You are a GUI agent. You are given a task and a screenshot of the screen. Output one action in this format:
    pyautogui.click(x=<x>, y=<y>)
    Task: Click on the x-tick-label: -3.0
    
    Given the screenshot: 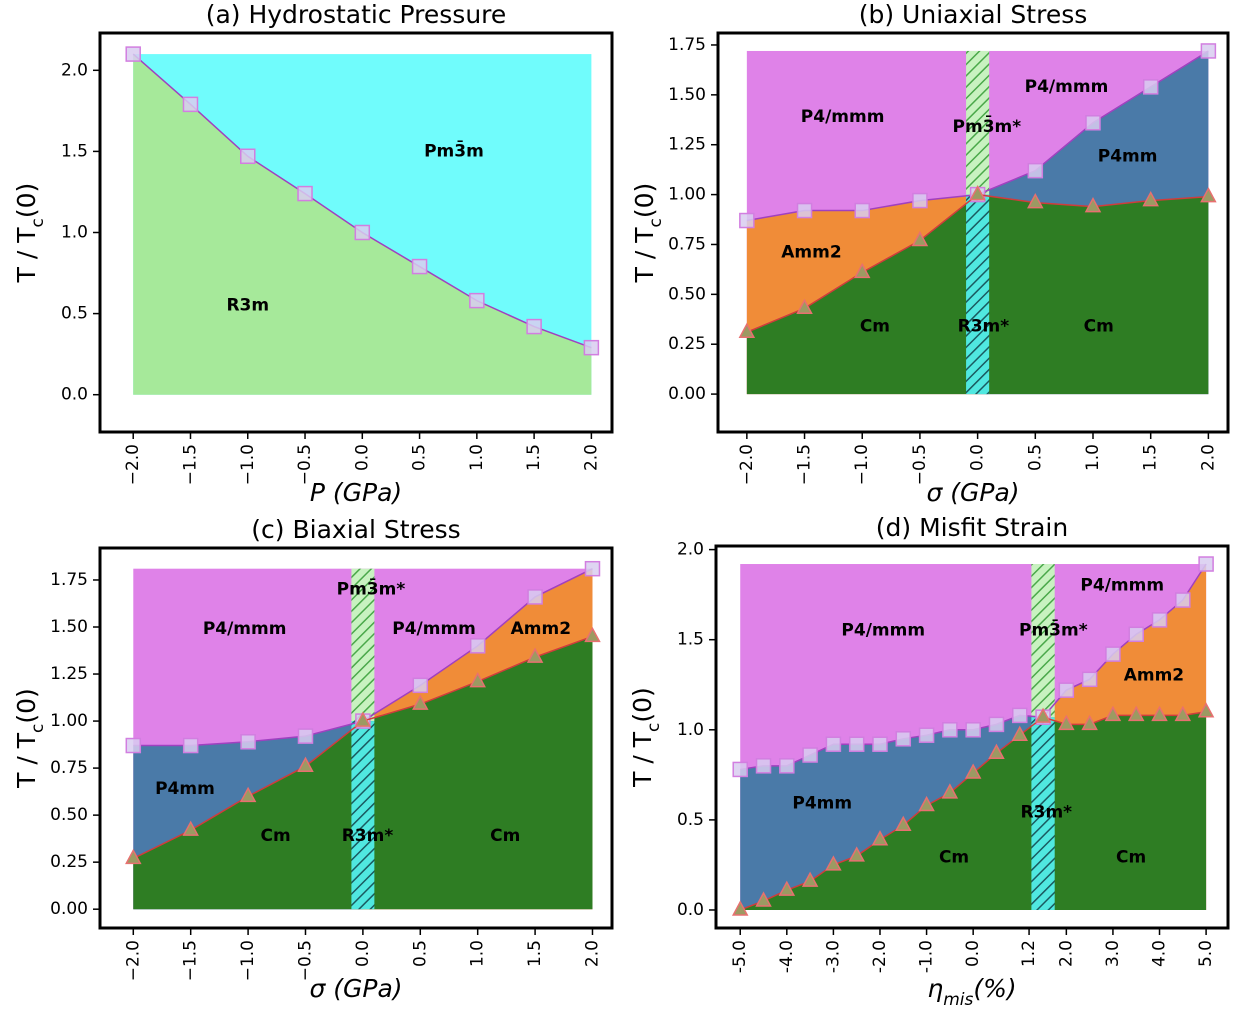 What is the action you would take?
    pyautogui.click(x=833, y=956)
    